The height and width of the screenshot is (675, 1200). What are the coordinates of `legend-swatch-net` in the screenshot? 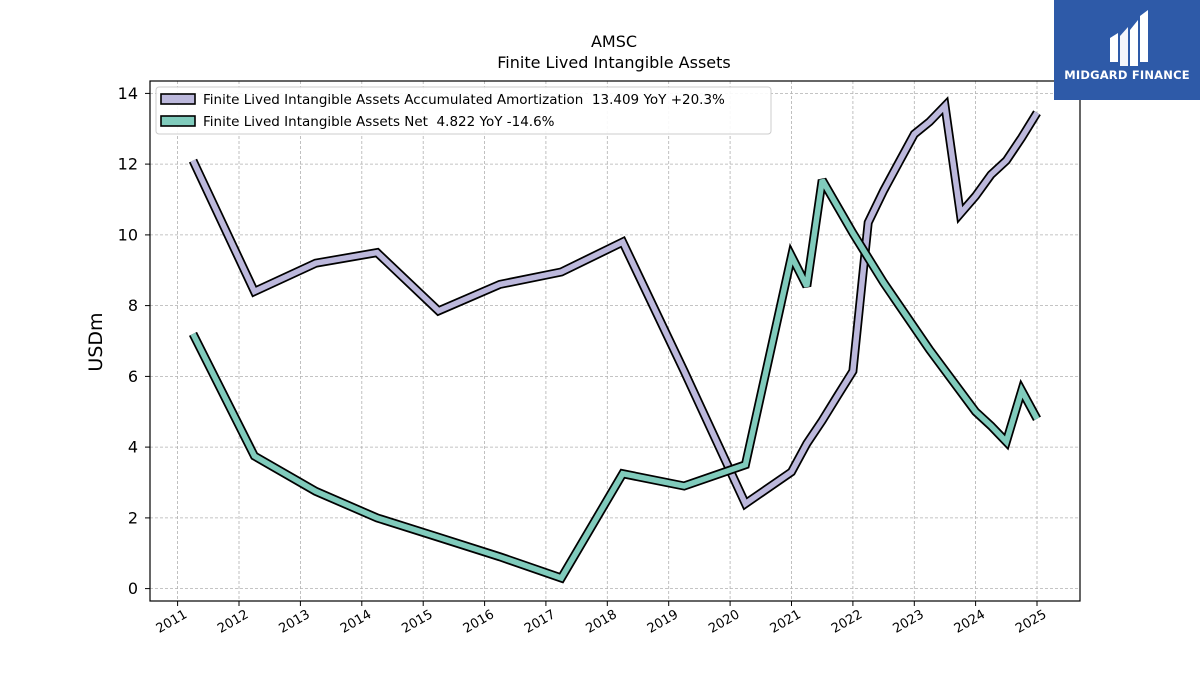 It's located at (178, 121).